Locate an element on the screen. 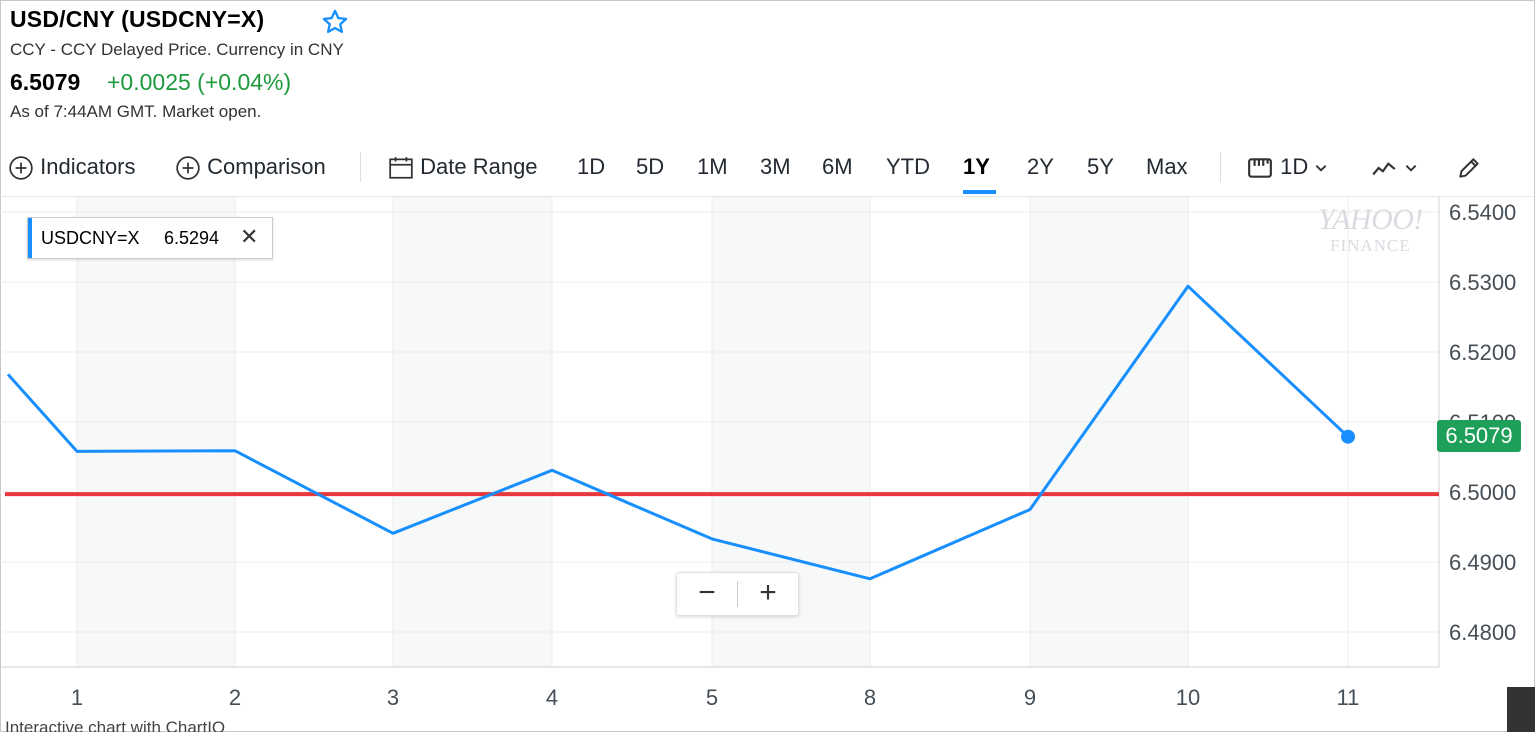 This screenshot has width=1535, height=732. star-icon is located at coordinates (335, 22).